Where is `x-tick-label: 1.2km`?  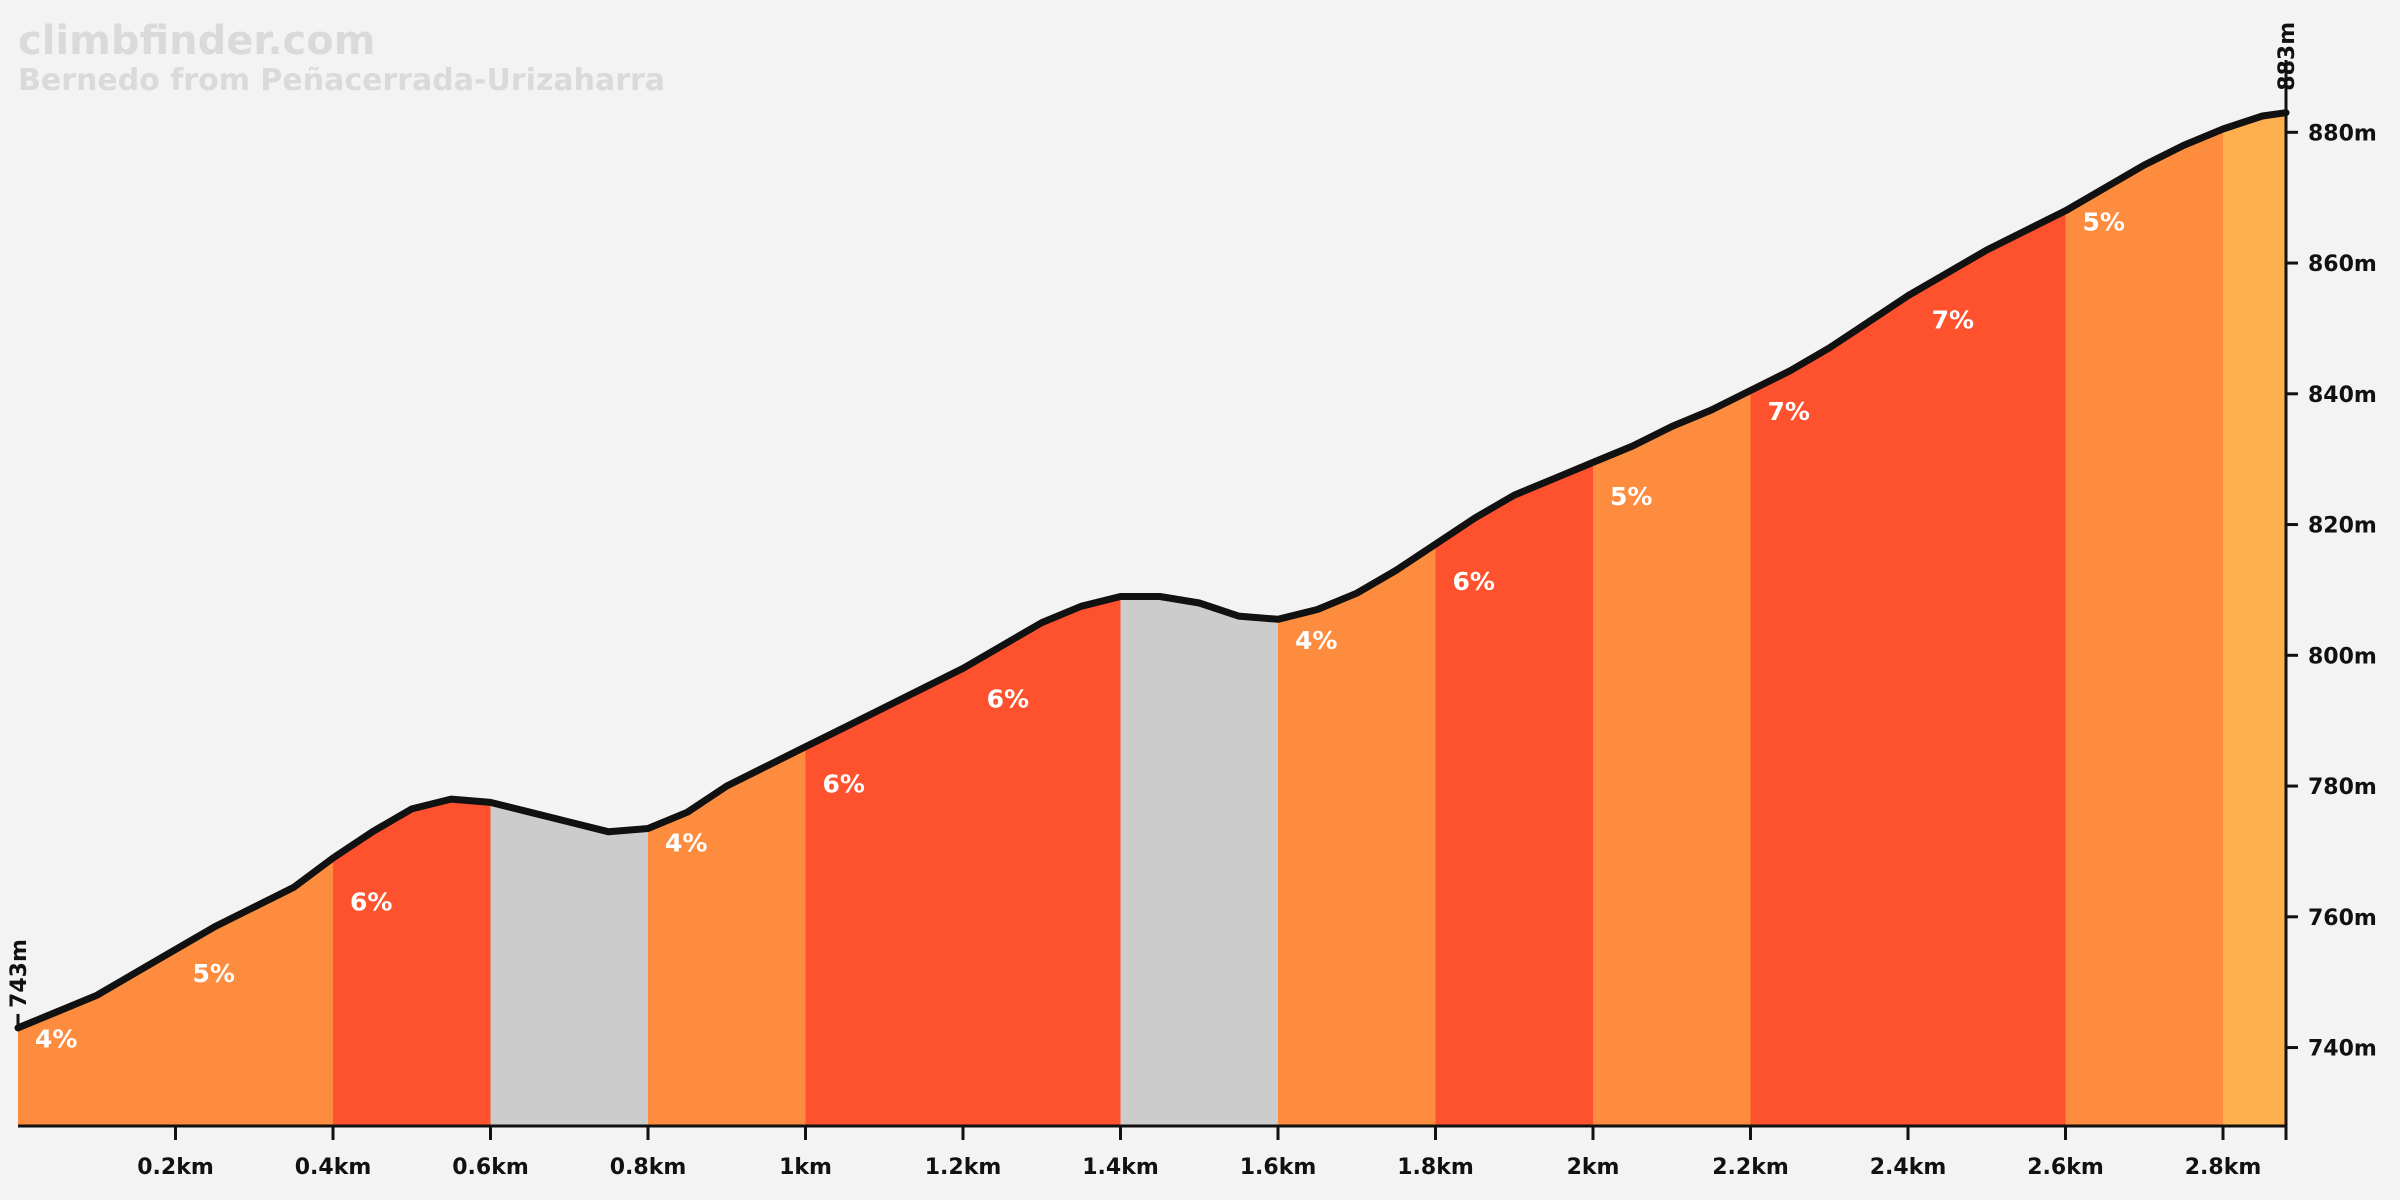 x-tick-label: 1.2km is located at coordinates (963, 1167).